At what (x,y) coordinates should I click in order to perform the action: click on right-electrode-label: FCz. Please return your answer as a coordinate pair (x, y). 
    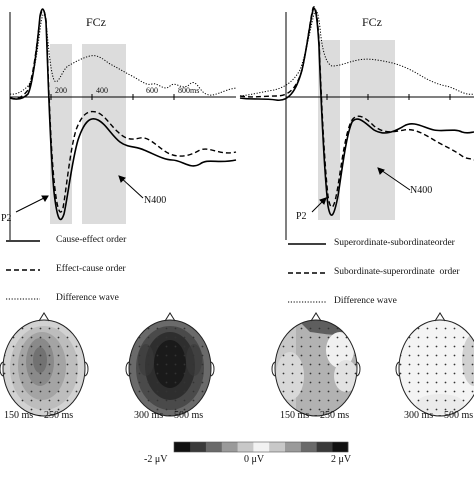
    Looking at the image, I should click on (372, 22).